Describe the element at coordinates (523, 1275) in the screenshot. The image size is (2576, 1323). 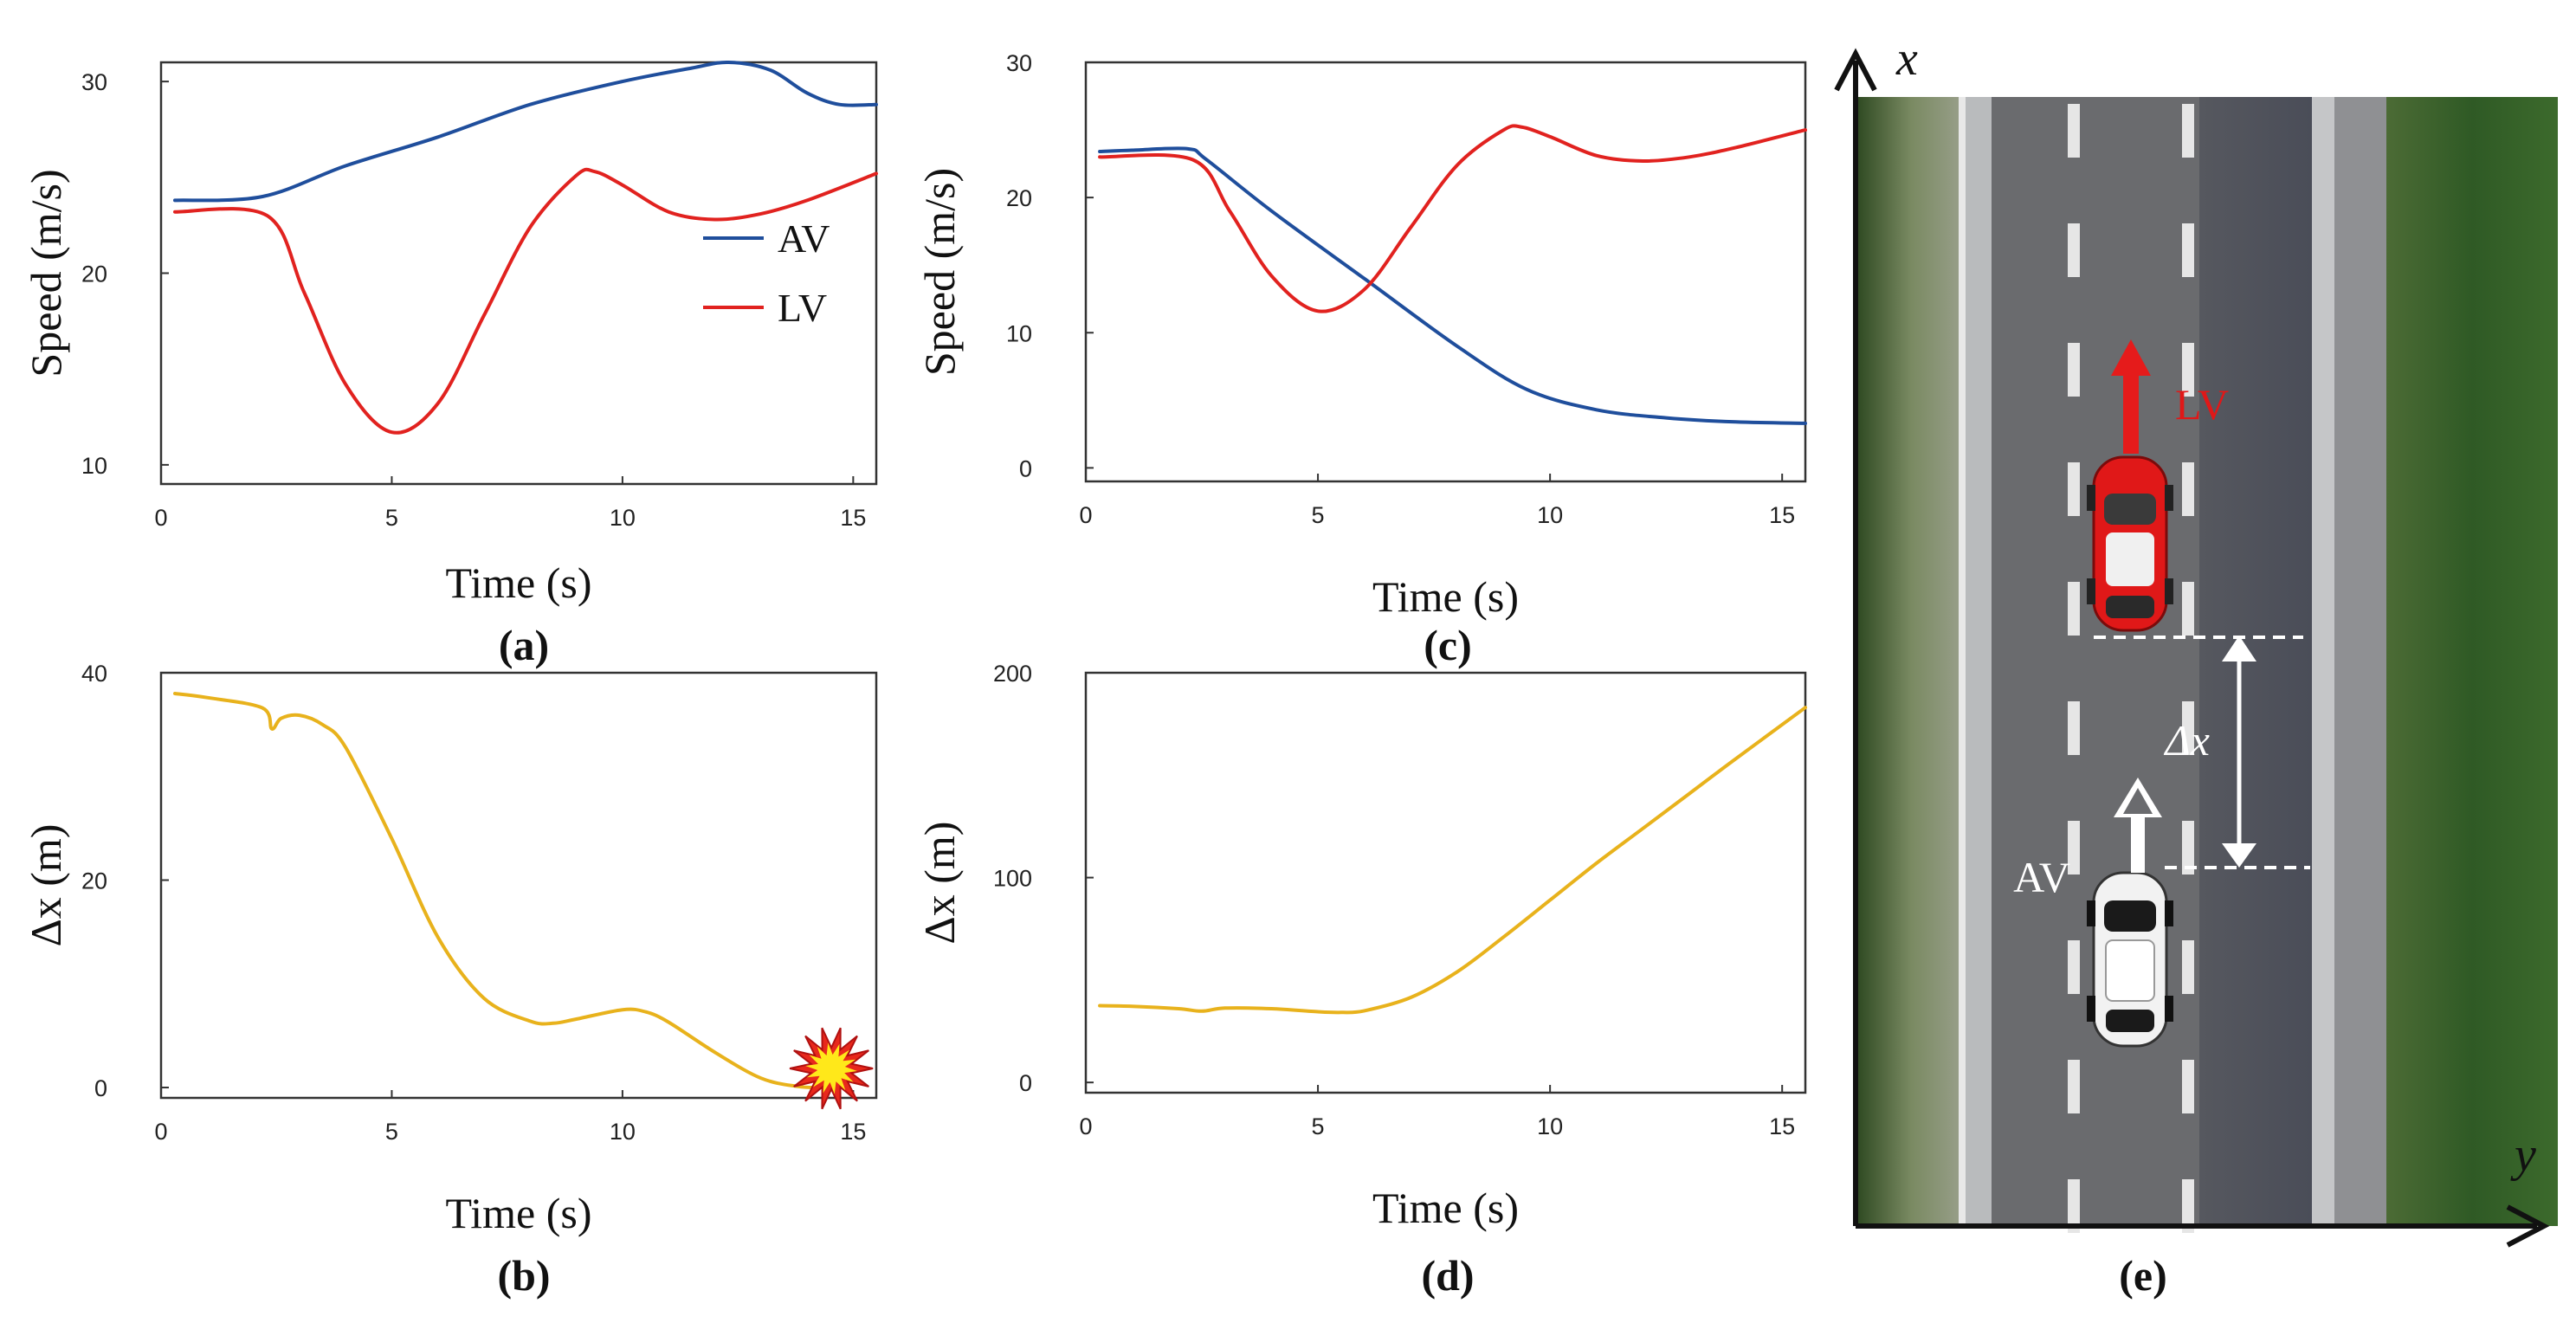
I see `panel-label-b: (b)` at that location.